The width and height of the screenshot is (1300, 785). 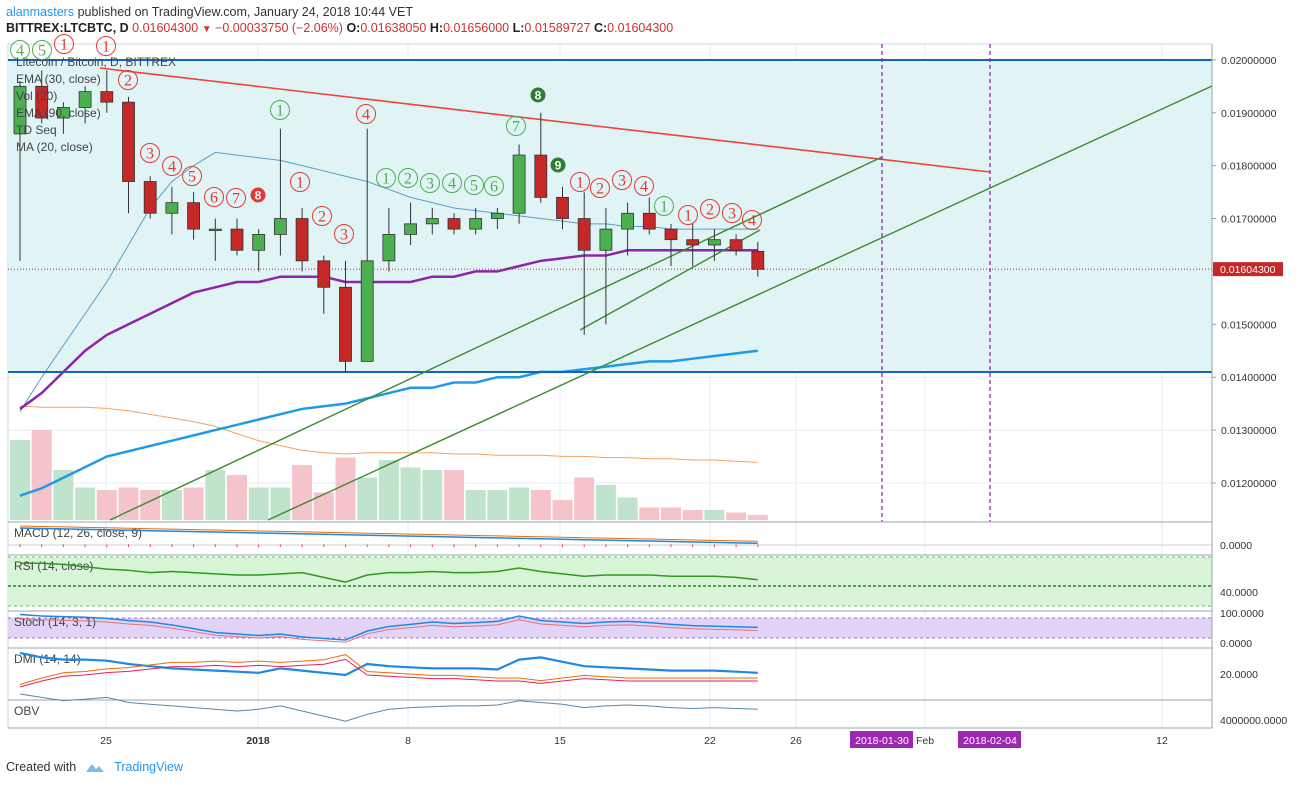 What do you see at coordinates (1248, 270) in the screenshot?
I see `last-price-badge-text: 0.01604300` at bounding box center [1248, 270].